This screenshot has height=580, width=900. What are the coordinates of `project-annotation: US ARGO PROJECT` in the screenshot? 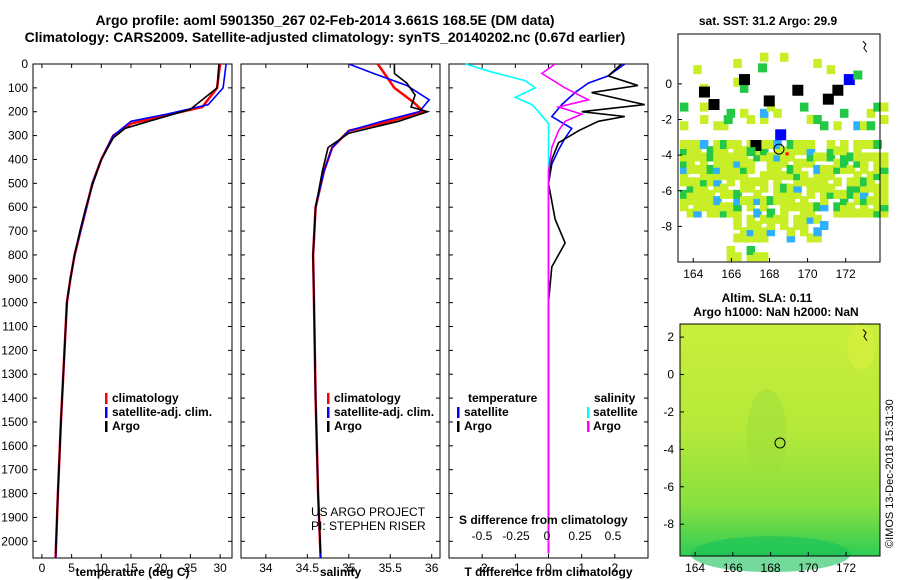 It's located at (368, 512).